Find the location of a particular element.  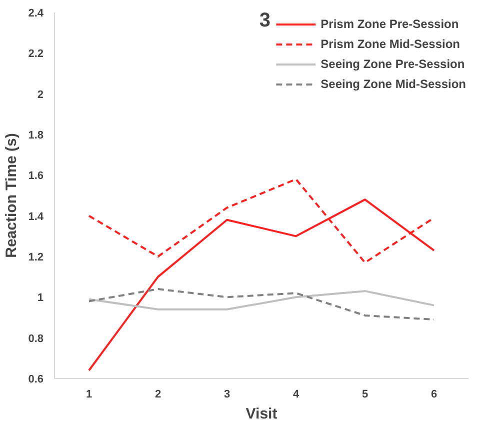

x-tick-label: 6 is located at coordinates (434, 394).